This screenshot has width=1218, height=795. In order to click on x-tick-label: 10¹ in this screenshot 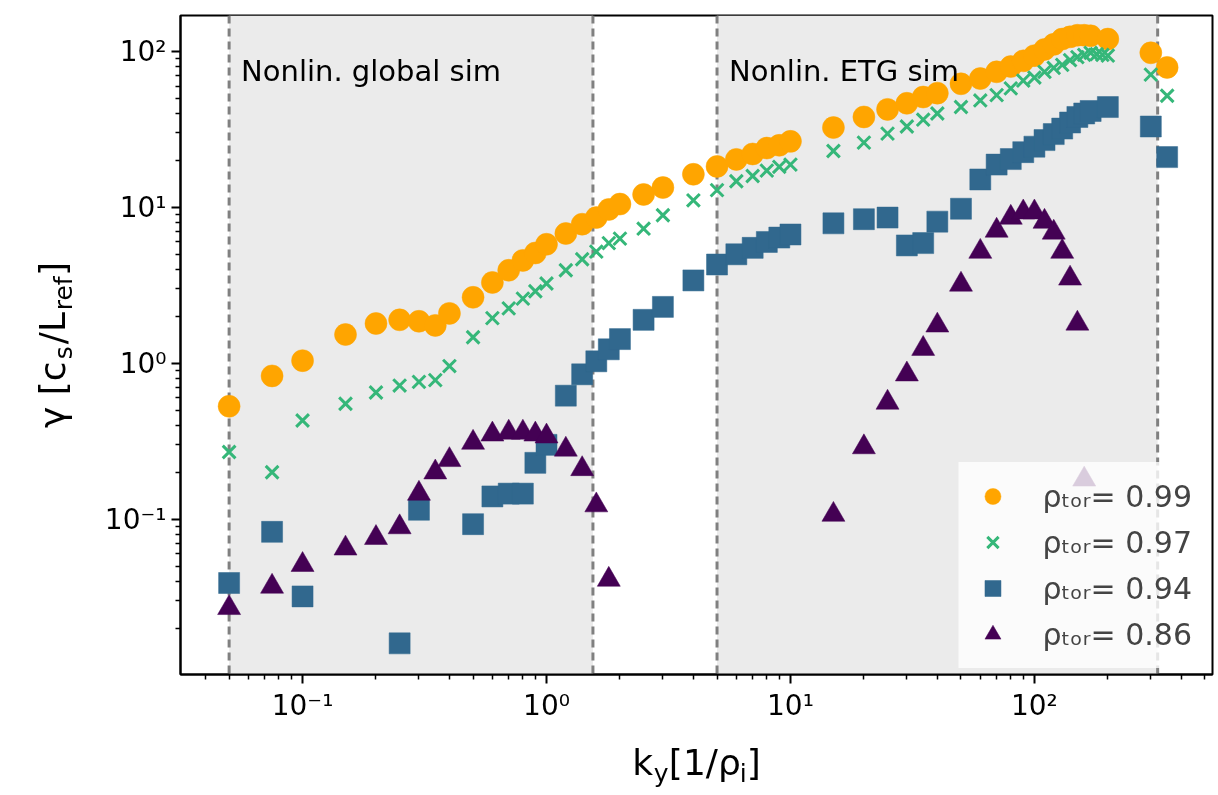, I will do `click(790, 705)`.